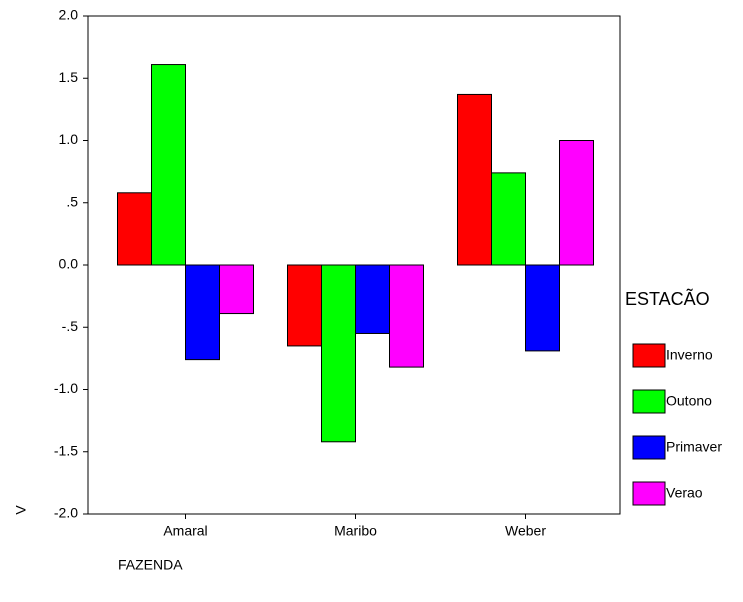 This screenshot has height=602, width=743. I want to click on x-tick-label: Amaral, so click(185, 531).